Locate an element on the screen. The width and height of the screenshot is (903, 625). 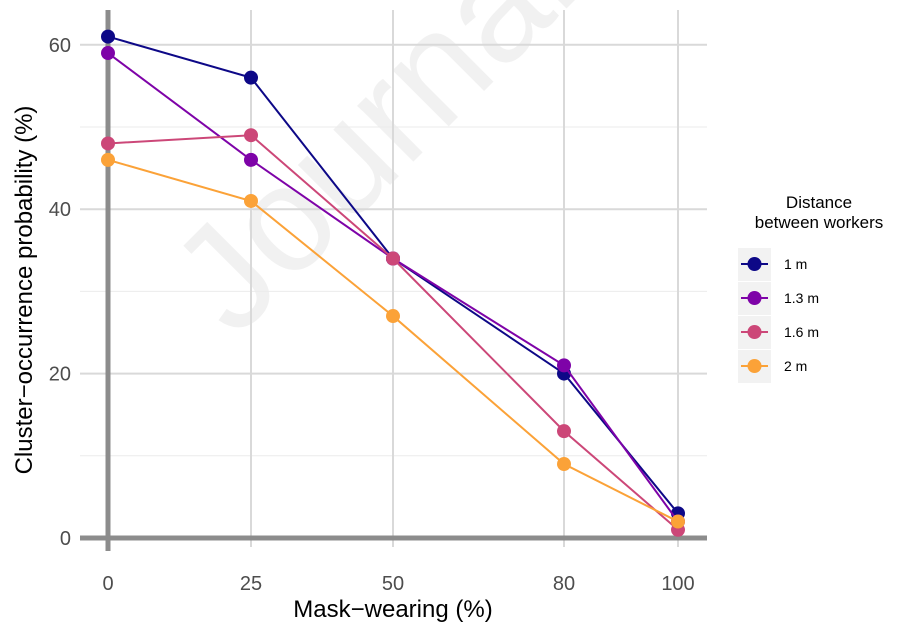
x-axis-title: Mask−wearing (%) is located at coordinates (392, 609).